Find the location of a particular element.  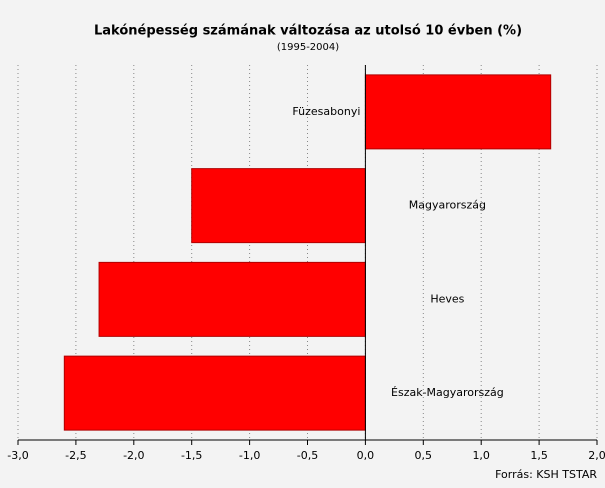

category-label: Észak-Magyarország is located at coordinates (447, 392).